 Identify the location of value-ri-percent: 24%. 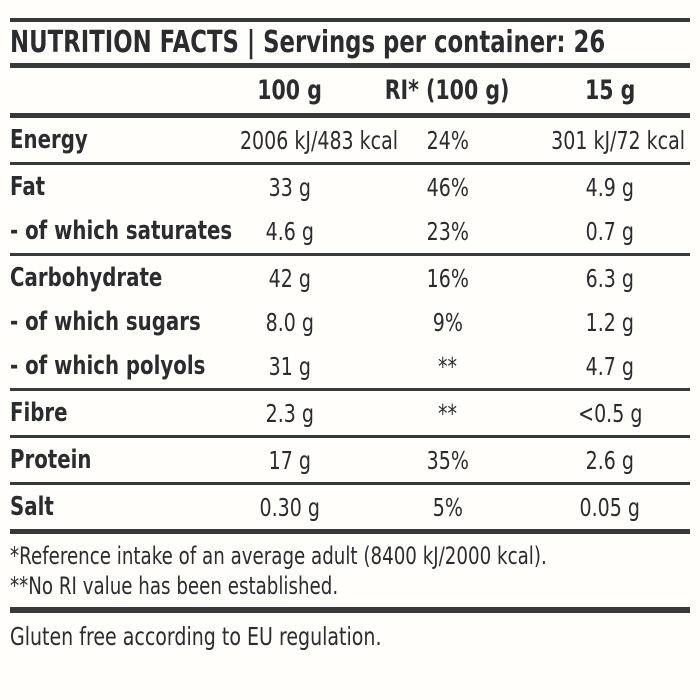
(447, 140).